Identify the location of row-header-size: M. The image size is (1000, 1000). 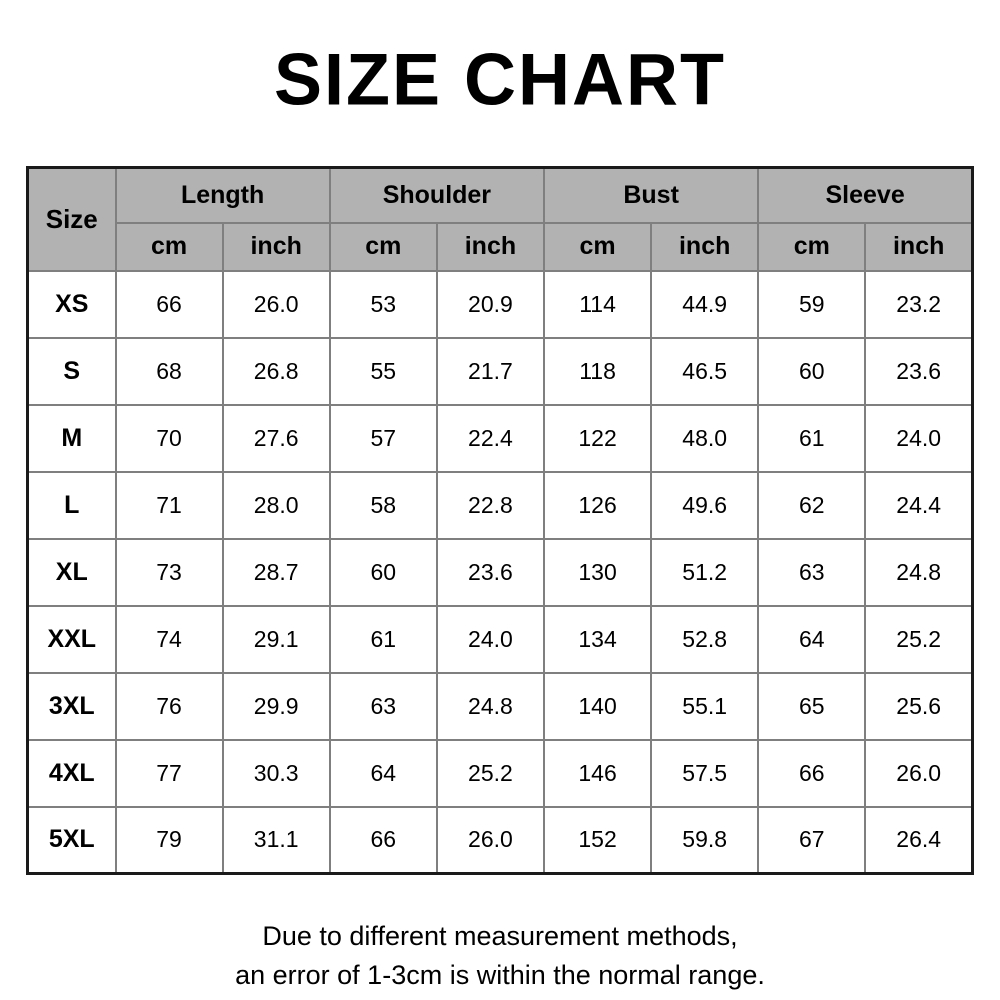
(71, 438).